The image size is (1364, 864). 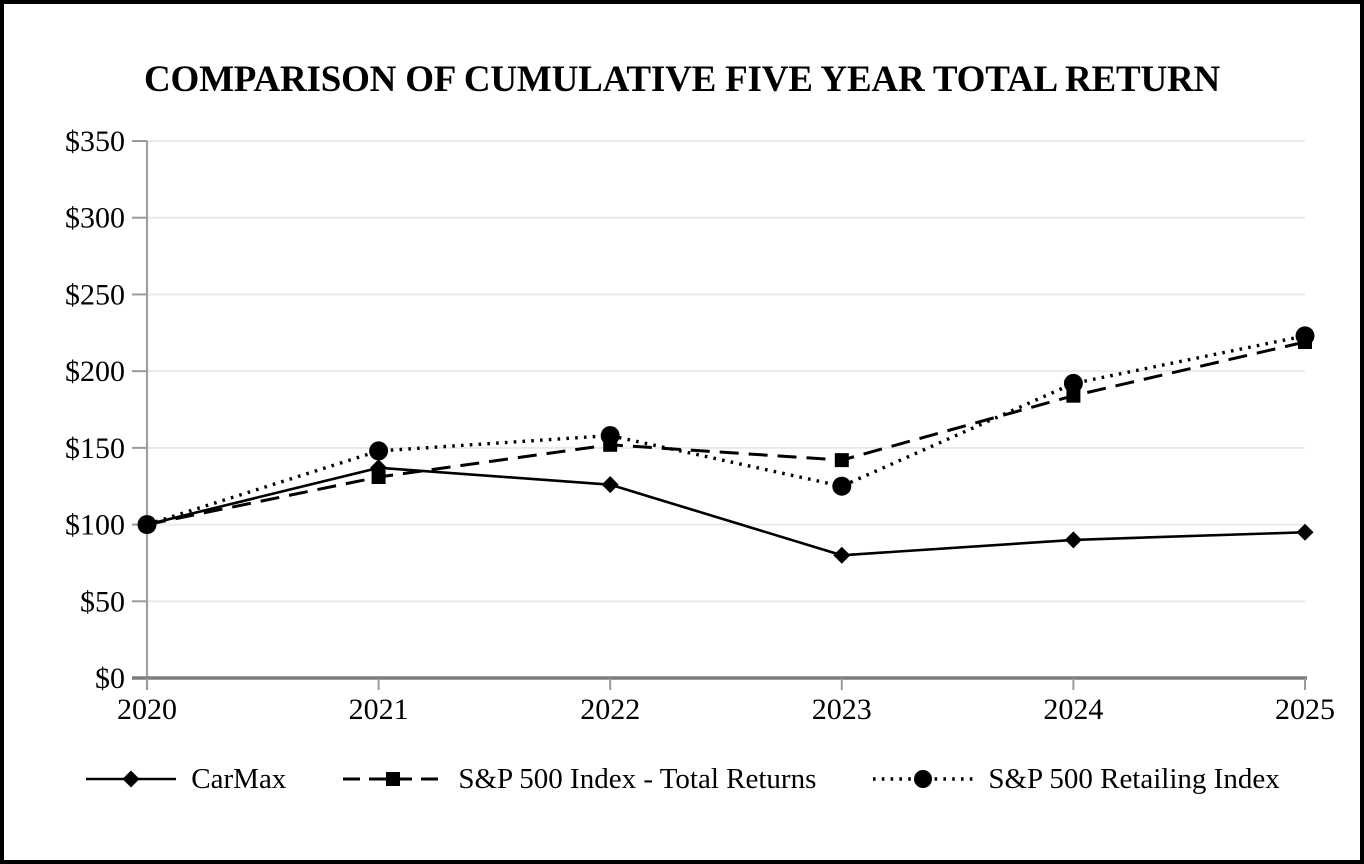 What do you see at coordinates (102, 601) in the screenshot?
I see `y-tick-label-50: $50` at bounding box center [102, 601].